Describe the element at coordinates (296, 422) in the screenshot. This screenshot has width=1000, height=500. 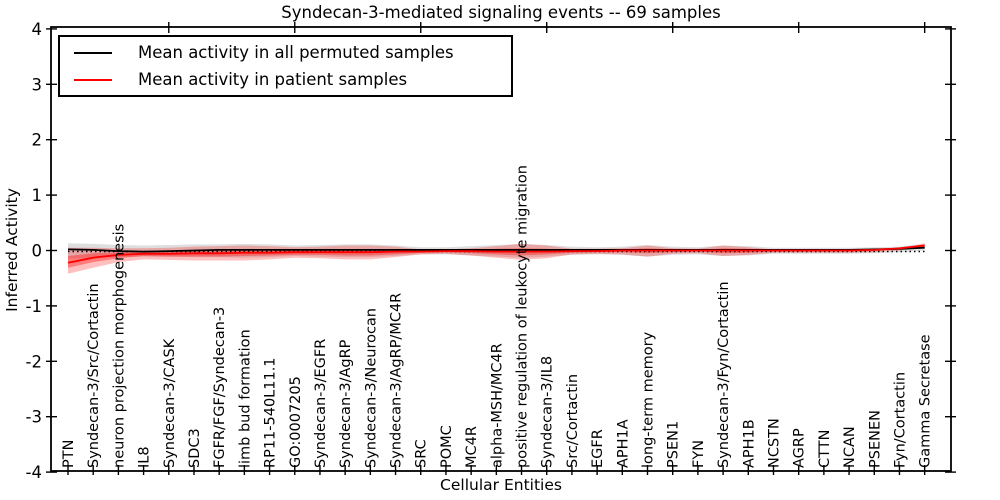
I see `x-tick-label: GO:0007205` at that location.